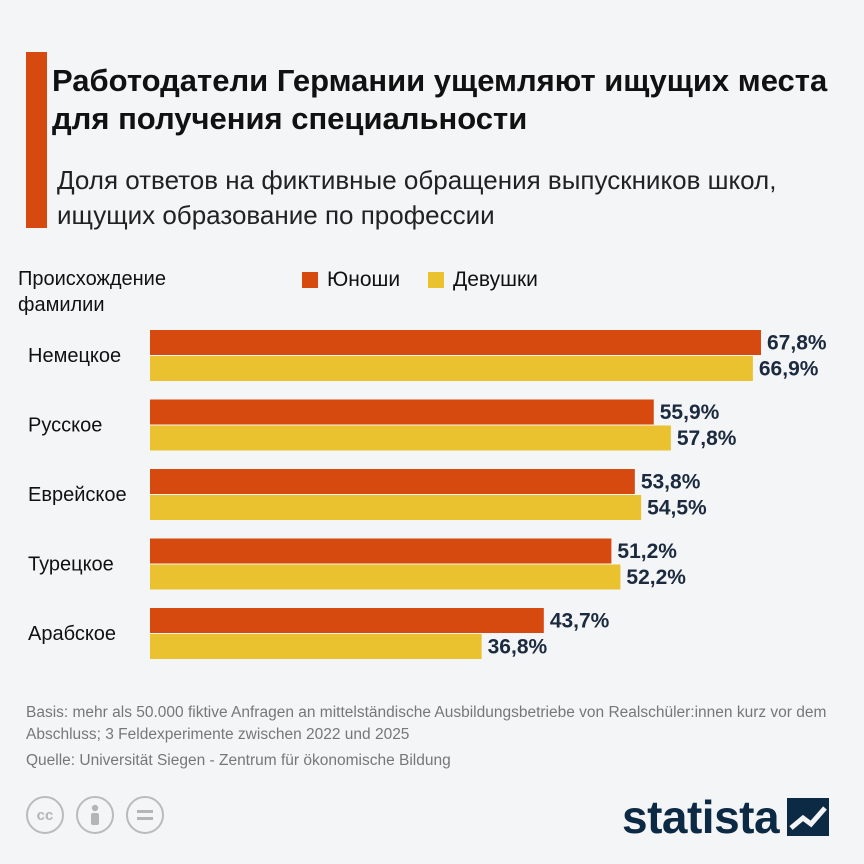  Describe the element at coordinates (797, 343) in the screenshot. I see `data-label: 67,8%` at that location.